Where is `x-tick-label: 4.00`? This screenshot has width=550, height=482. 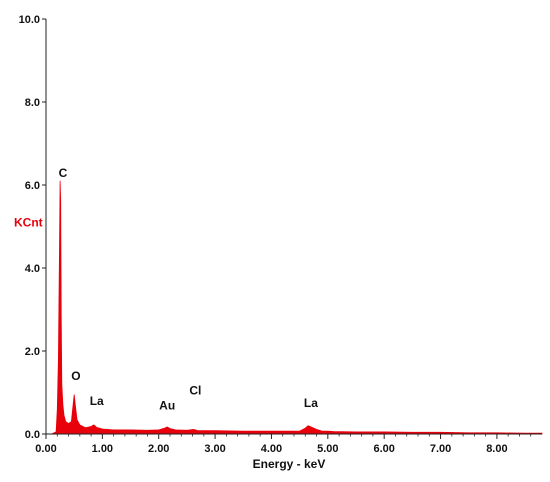
x-tick-label: 4.00 is located at coordinates (271, 449).